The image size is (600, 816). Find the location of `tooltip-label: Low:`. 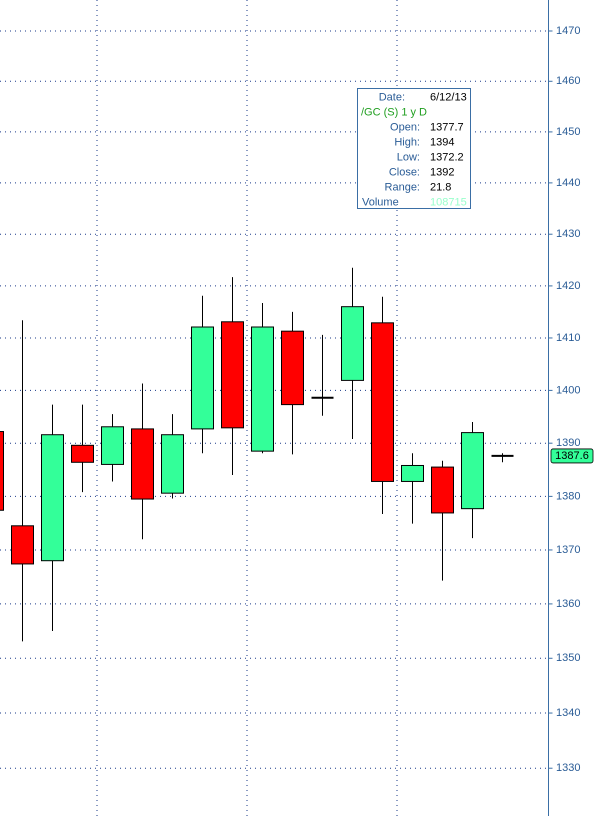

tooltip-label: Low: is located at coordinates (408, 157).